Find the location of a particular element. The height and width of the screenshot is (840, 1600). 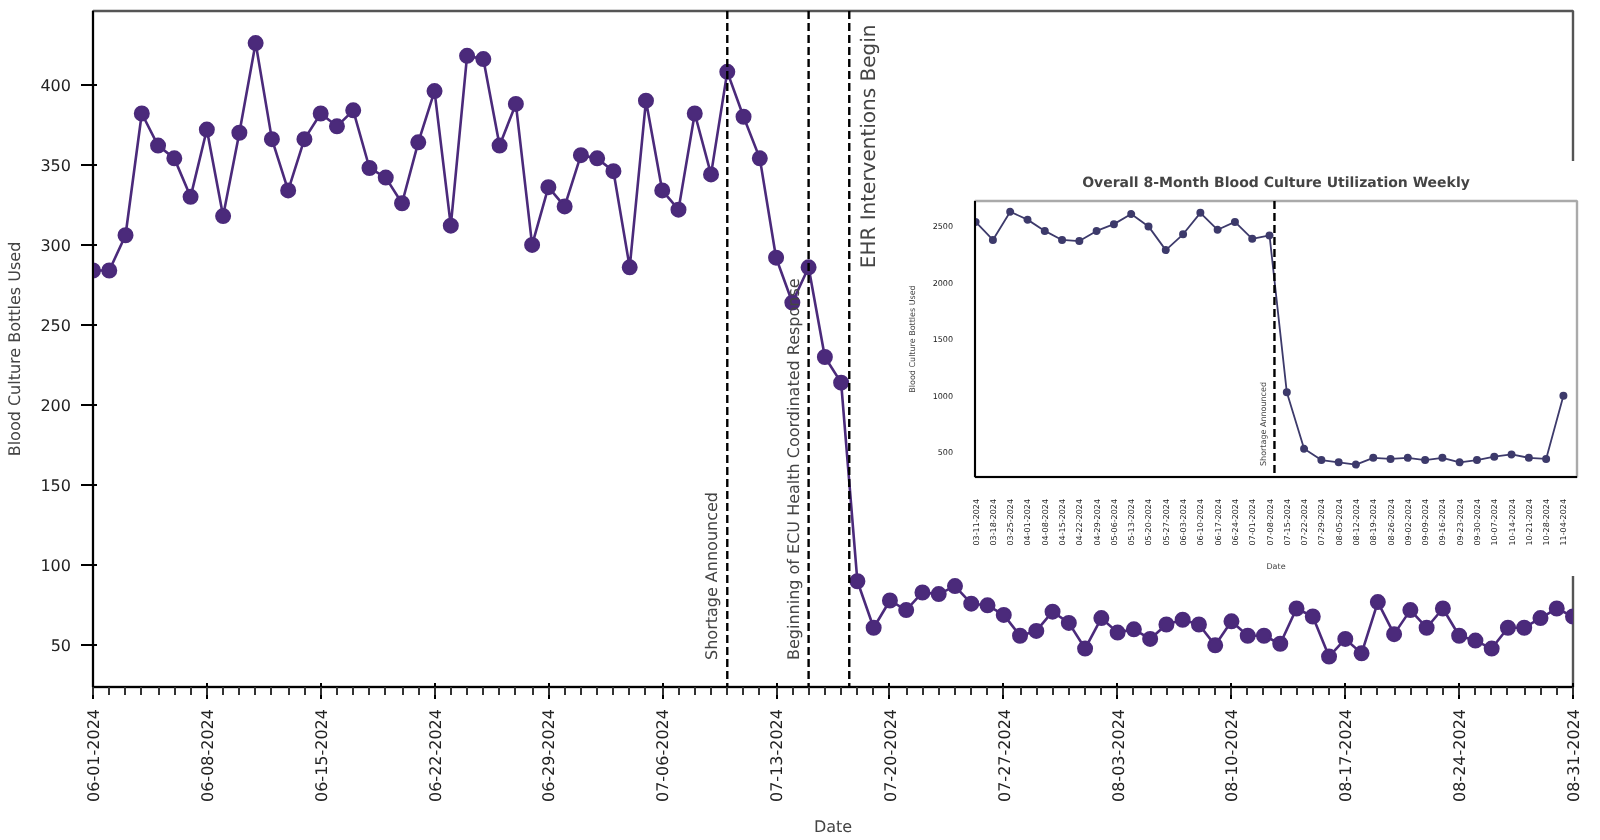

x-tick-label: 08-24-2024 is located at coordinates (1460, 755).